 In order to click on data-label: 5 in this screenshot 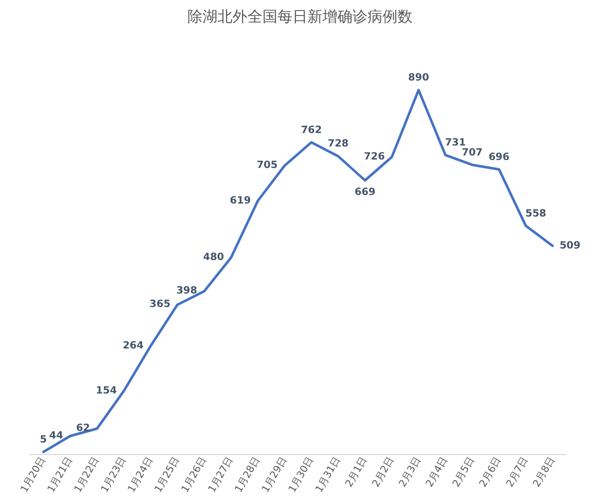, I will do `click(43, 440)`.